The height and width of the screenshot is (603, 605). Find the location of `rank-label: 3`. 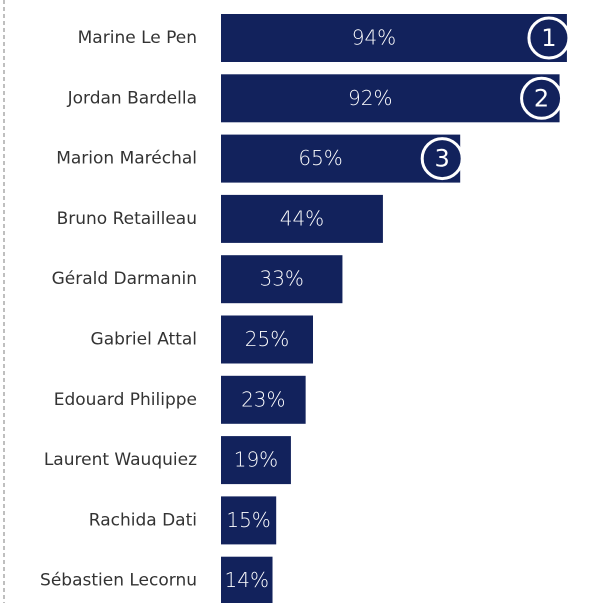

rank-label: 3 is located at coordinates (442, 159).